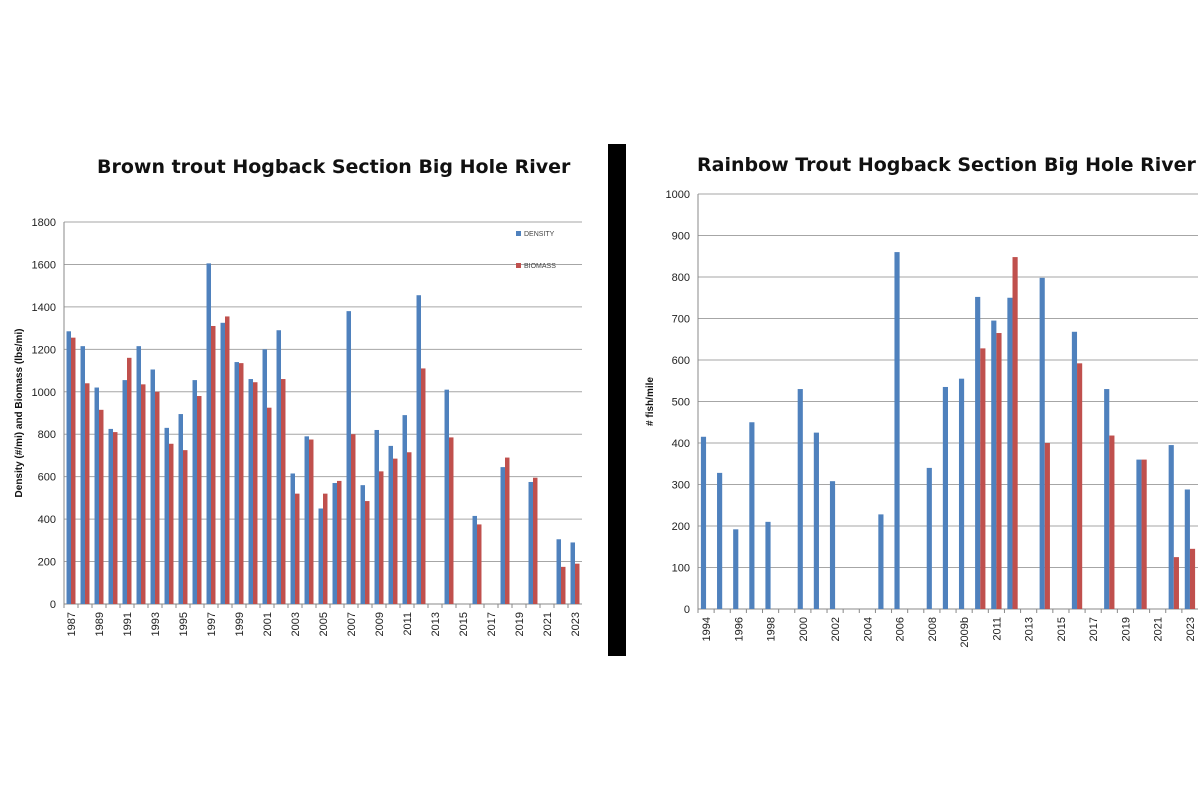 Image resolution: width=1200 pixels, height=800 pixels. Describe the element at coordinates (548, 624) in the screenshot. I see `x-tick-label: 2021` at that location.